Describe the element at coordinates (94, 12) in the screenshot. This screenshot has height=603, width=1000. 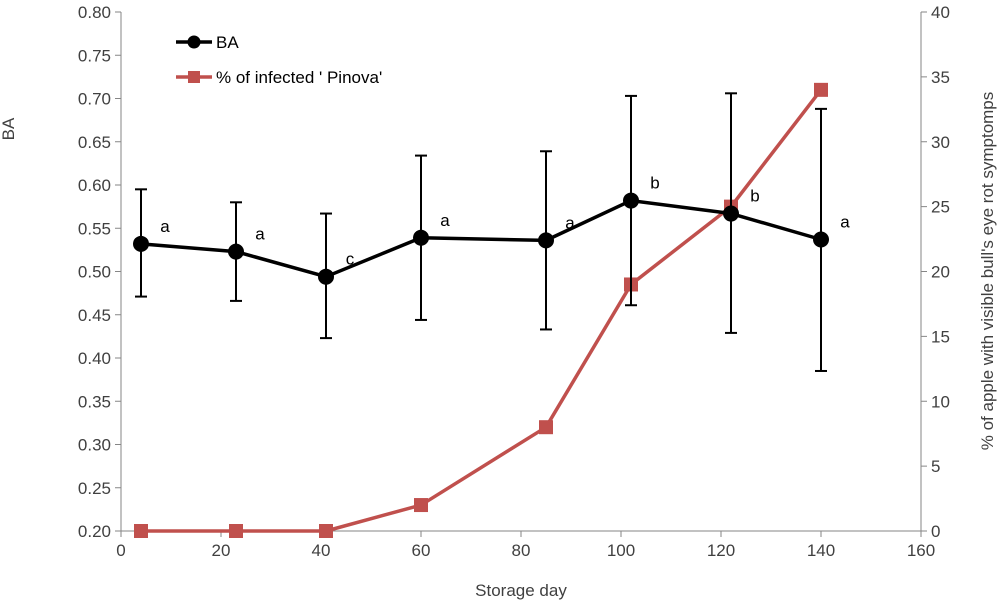
I see `y-left-tick-label: 0.80` at that location.